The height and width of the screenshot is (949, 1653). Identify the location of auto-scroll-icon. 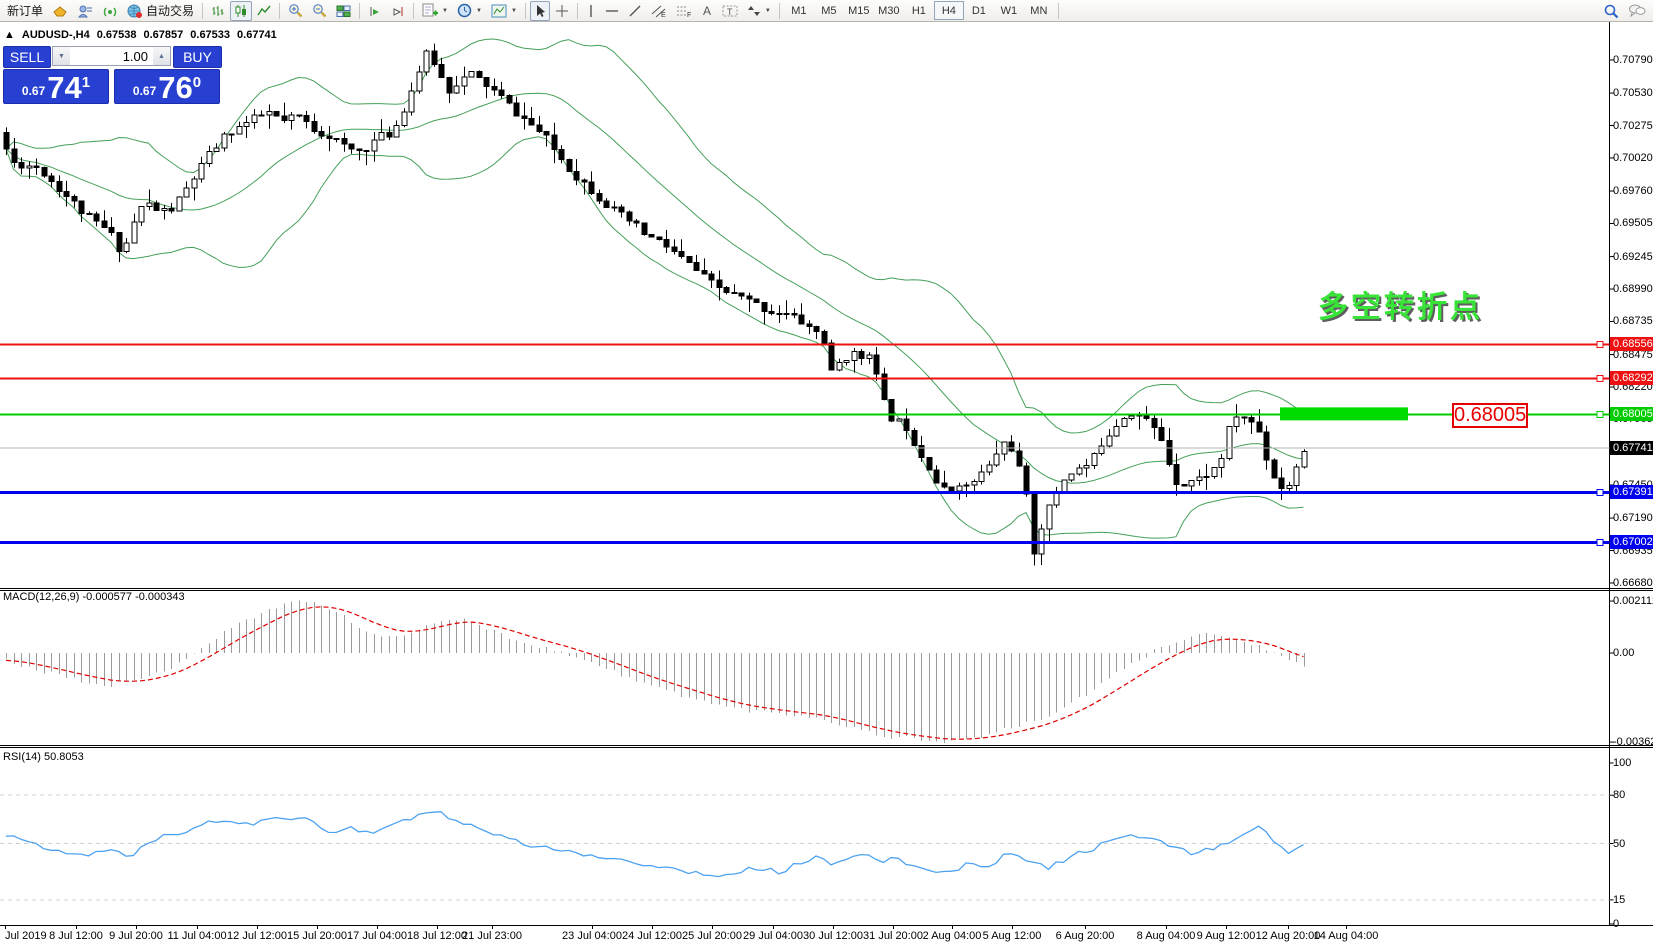
(375, 11).